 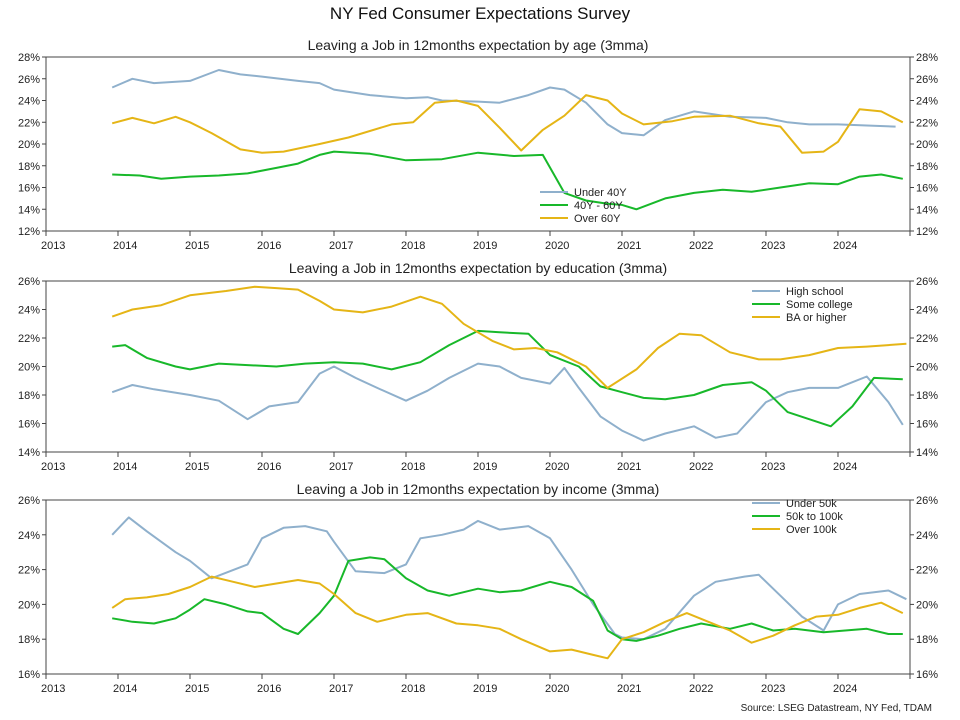 I want to click on series-line-40y-60y, so click(x=507, y=180).